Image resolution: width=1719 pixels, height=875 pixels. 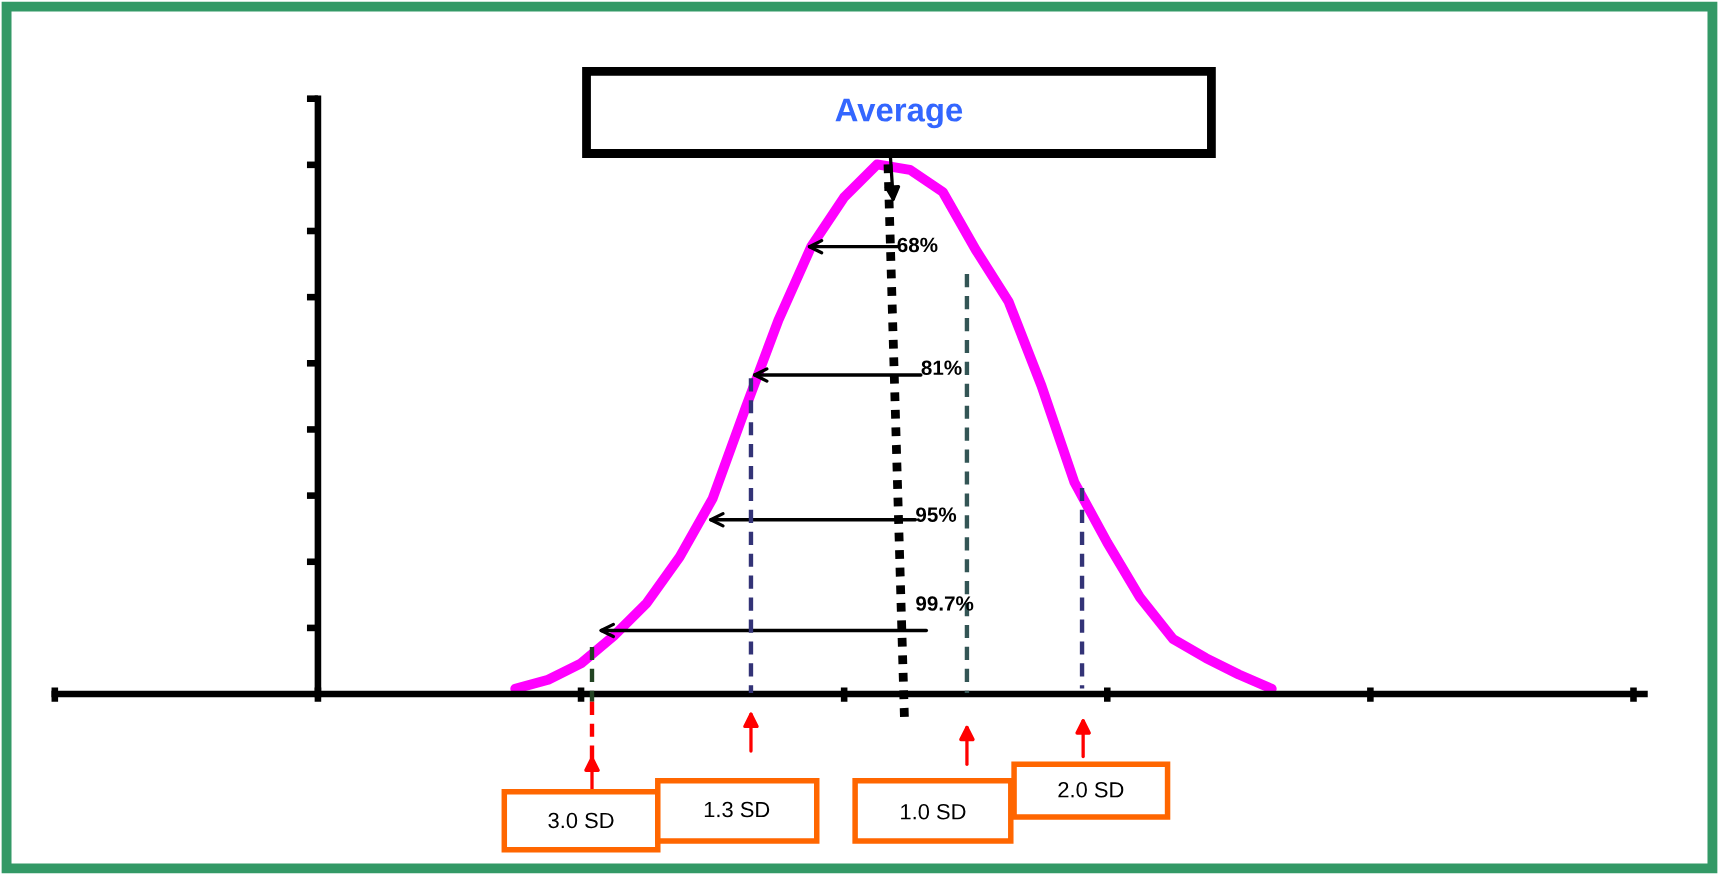 What do you see at coordinates (1091, 790) in the screenshot?
I see `text: 2.0 SD` at bounding box center [1091, 790].